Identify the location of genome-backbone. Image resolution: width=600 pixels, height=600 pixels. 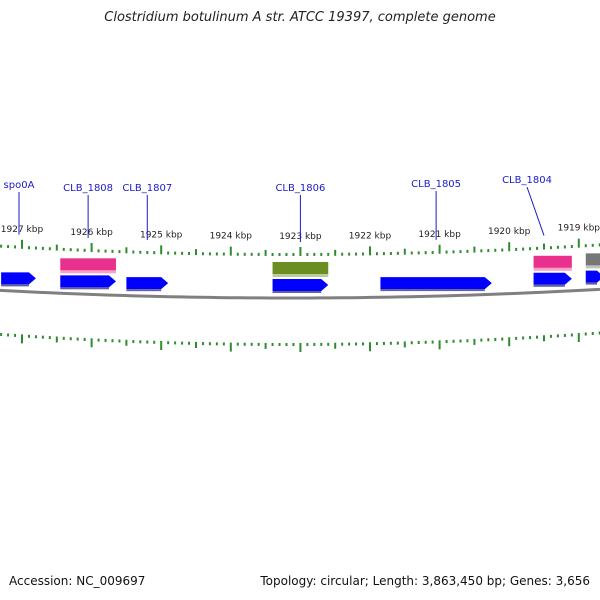
(300, 293).